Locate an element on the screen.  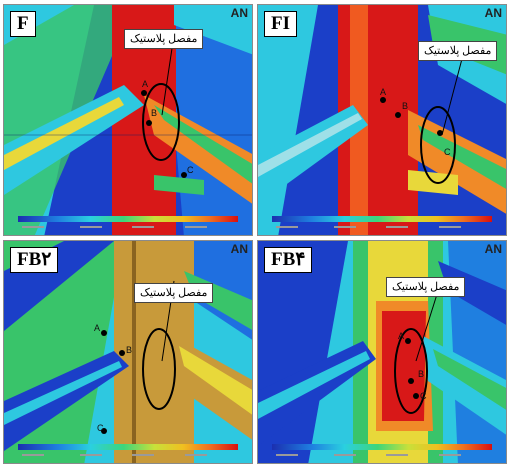
panel-label: F is located at coordinates (23, 24).